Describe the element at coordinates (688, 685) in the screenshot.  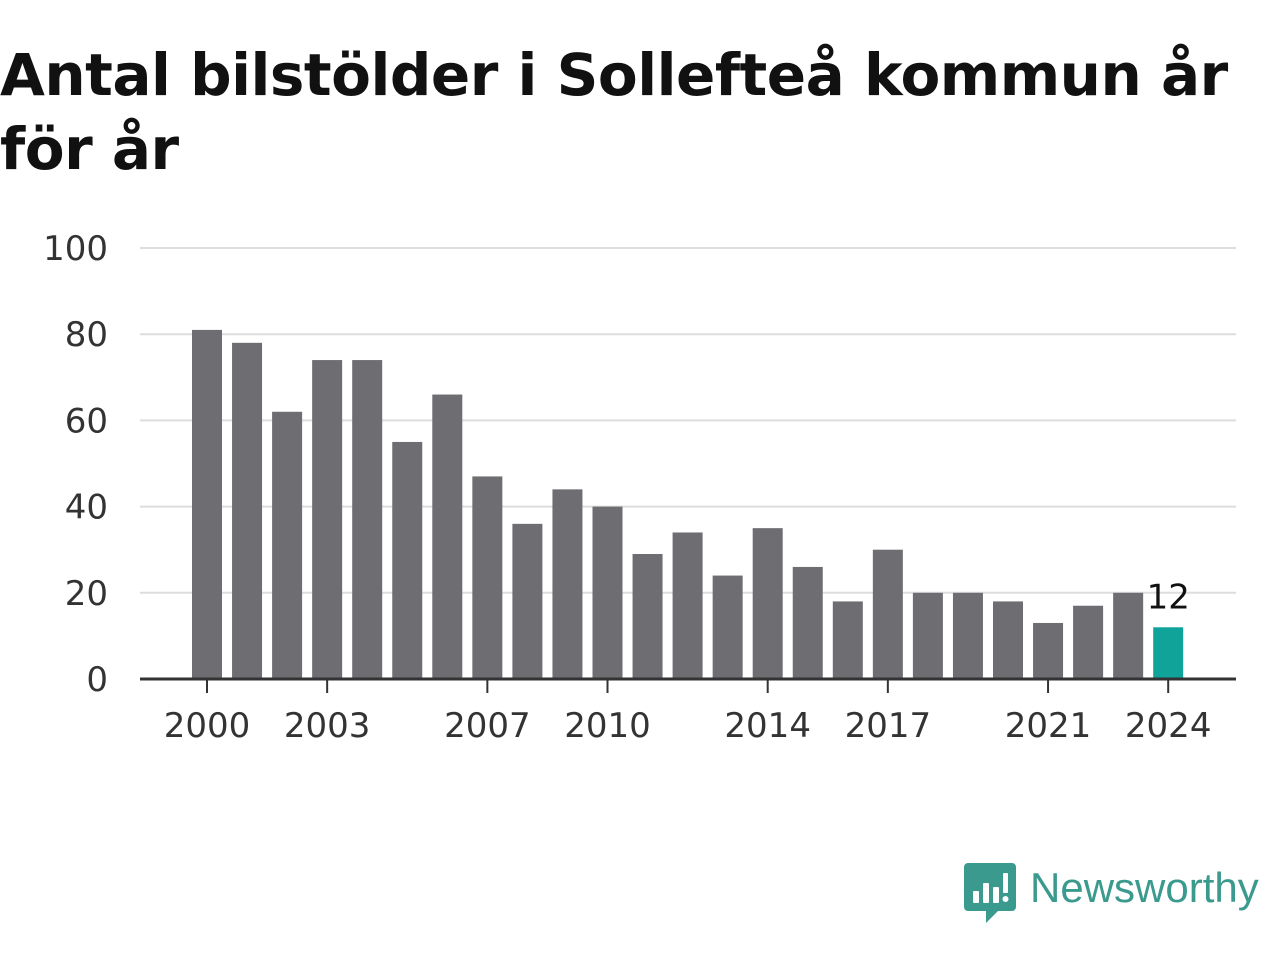
I see `axes` at that location.